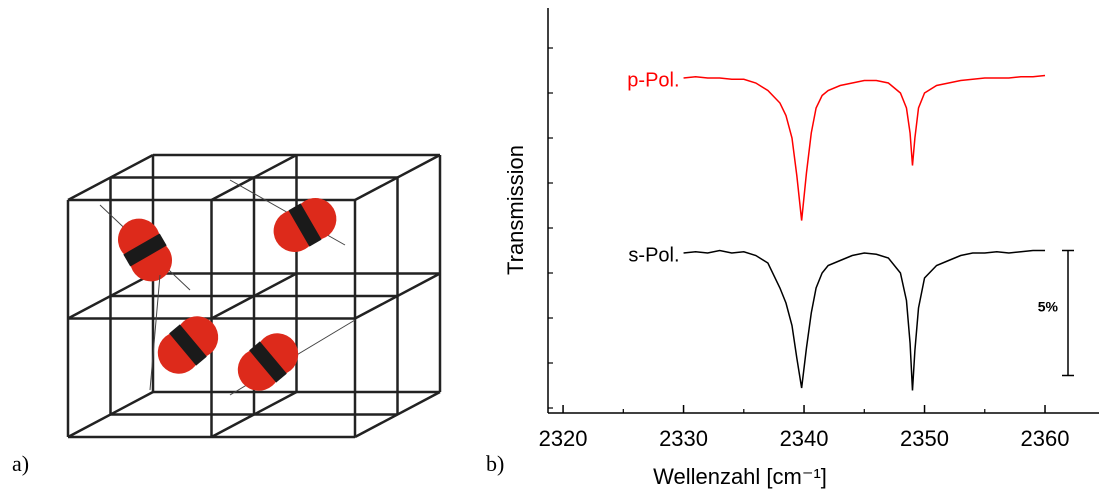  Describe the element at coordinates (740, 476) in the screenshot. I see `x-axis-title: Wellenzahl [cm⁻¹]` at that location.